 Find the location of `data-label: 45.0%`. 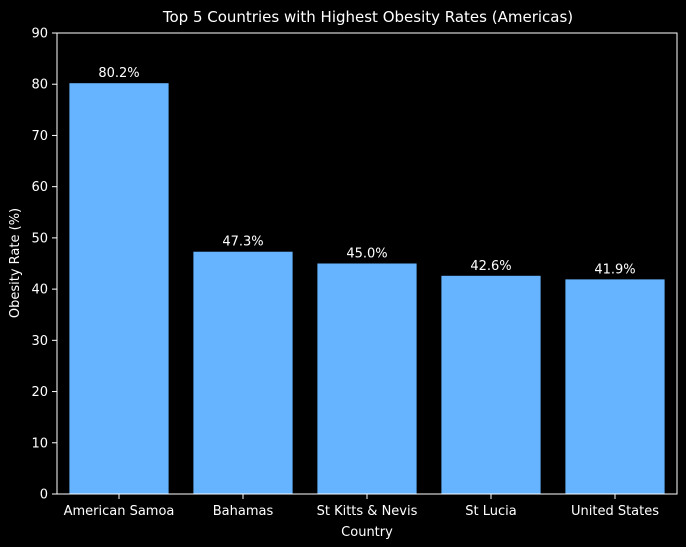

data-label: 45.0% is located at coordinates (366, 254).